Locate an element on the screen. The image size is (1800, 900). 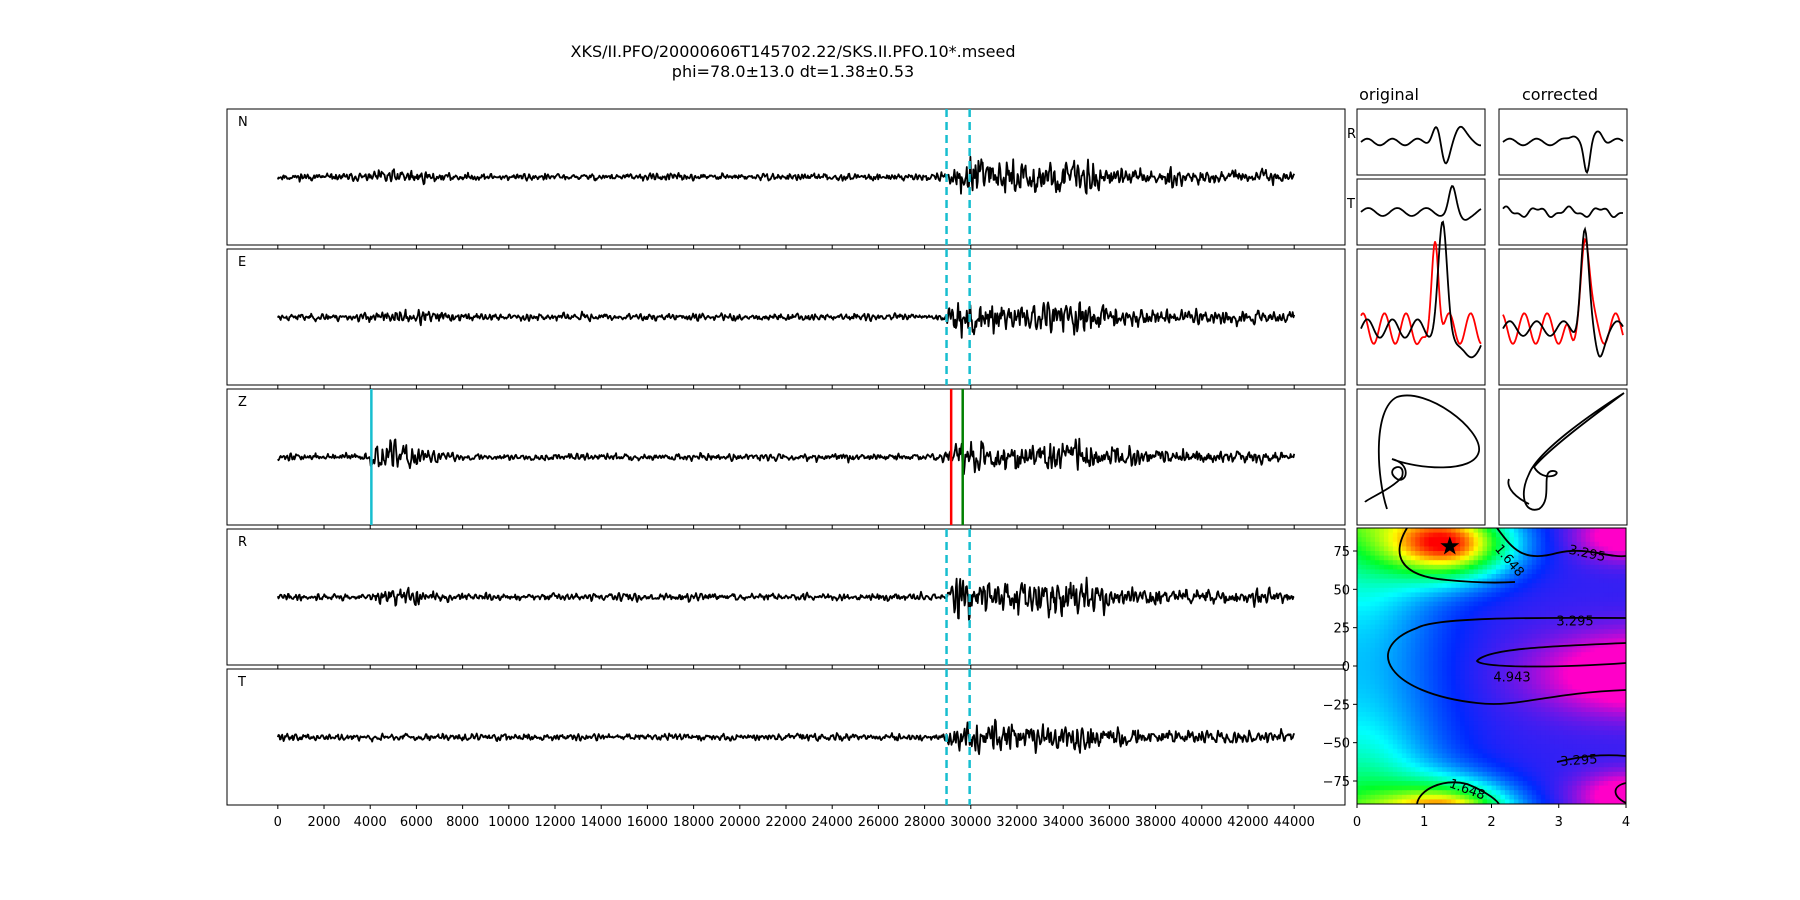
panel-label: Z is located at coordinates (242, 402).